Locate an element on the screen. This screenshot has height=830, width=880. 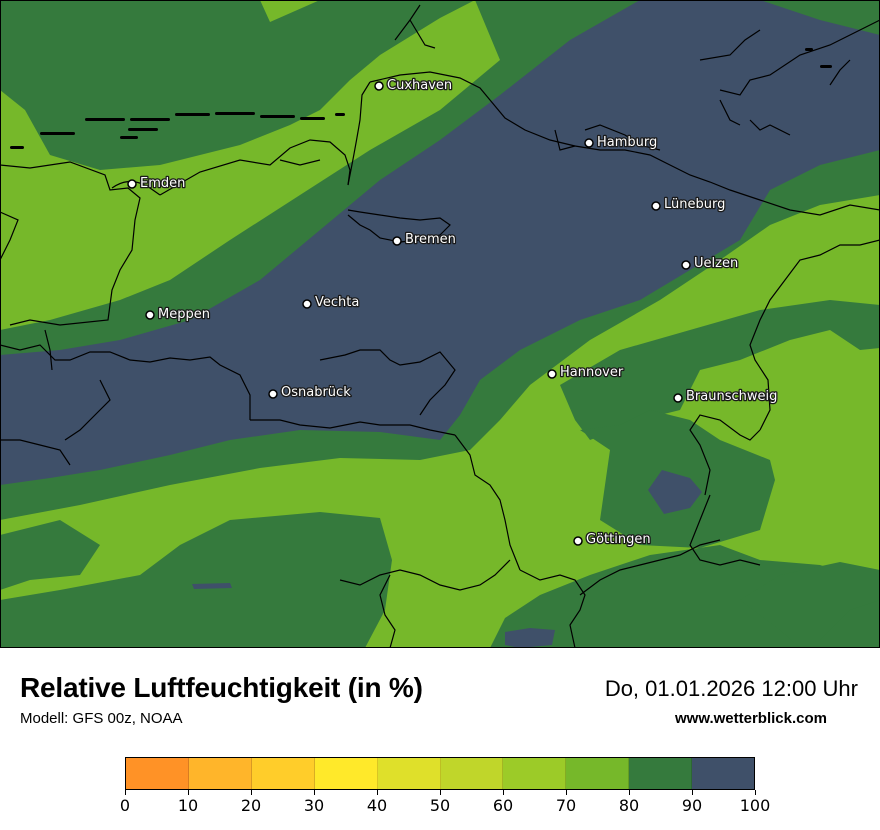
city-label: Bremen is located at coordinates (430, 239).